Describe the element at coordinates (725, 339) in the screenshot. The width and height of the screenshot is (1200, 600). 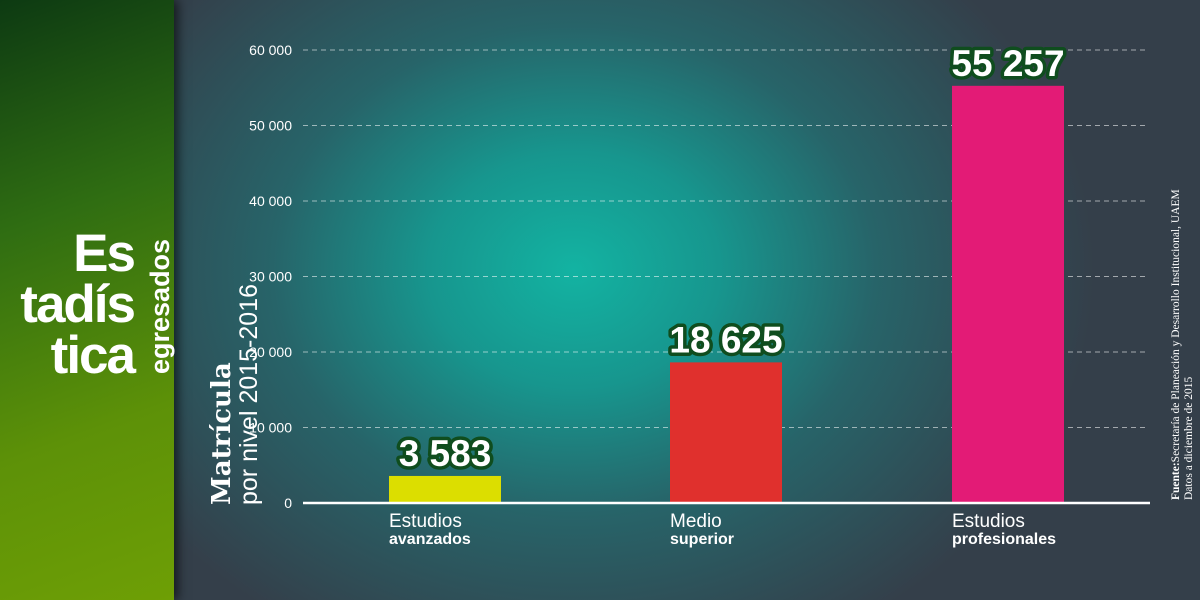
I see `bar-value-label: 18 625` at that location.